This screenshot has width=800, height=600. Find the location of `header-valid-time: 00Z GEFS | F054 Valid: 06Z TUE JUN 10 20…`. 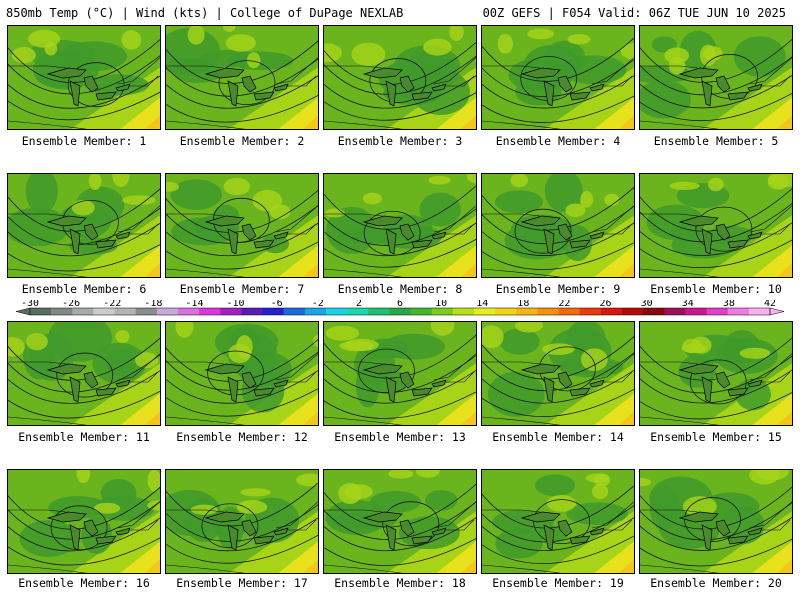

header-valid-time: 00Z GEFS | F054 Valid: 06Z TUE JUN 10 20… is located at coordinates (634, 13).